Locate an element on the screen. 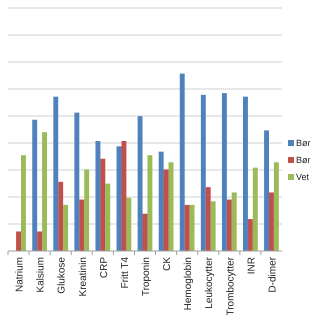 Image resolution: width=320 pixels, height=320 pixels. x-tick-label: Fritt T4 is located at coordinates (125, 272).